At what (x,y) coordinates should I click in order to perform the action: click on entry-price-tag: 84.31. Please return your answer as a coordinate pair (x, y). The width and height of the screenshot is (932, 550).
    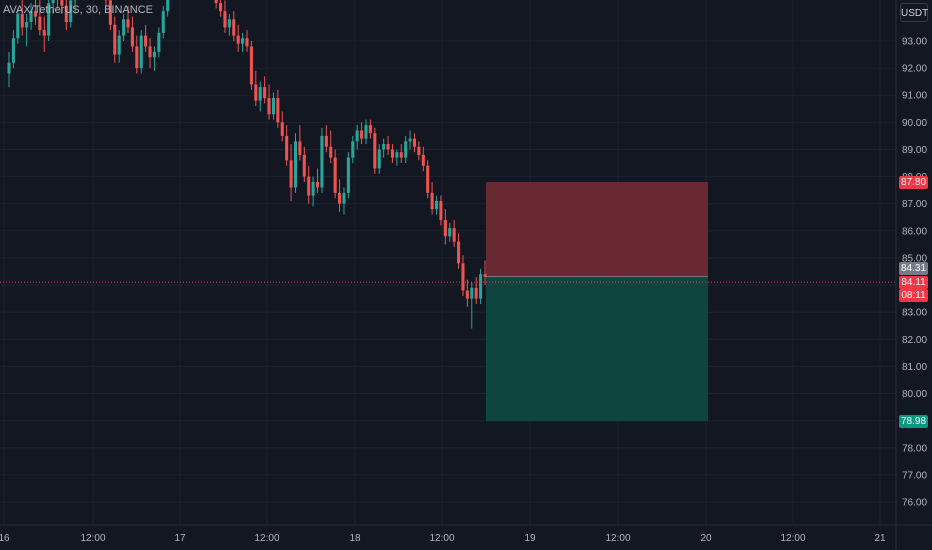
    Looking at the image, I should click on (913, 268).